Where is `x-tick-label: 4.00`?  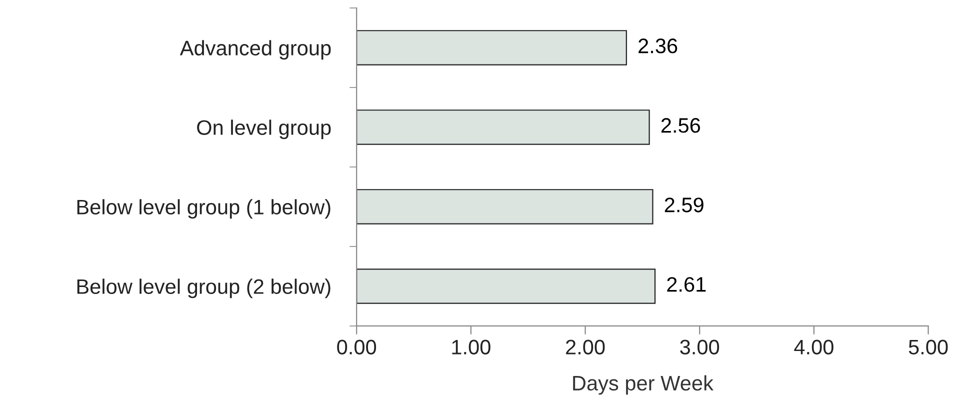
x-tick-label: 4.00 is located at coordinates (814, 347).